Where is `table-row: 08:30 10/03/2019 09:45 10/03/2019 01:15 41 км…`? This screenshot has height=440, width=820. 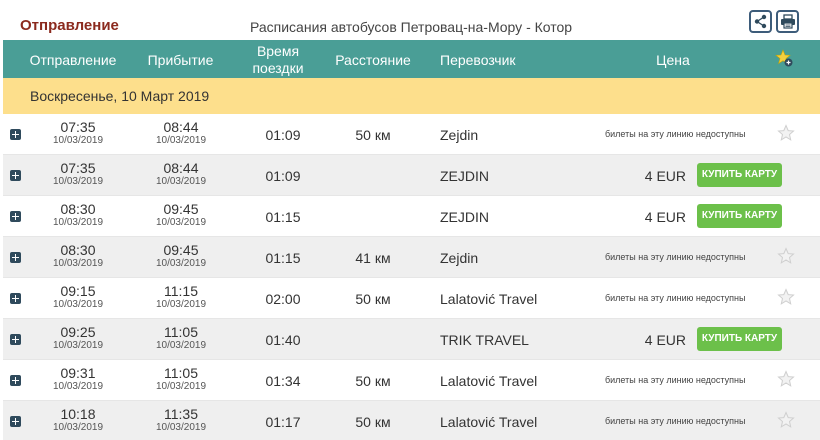
table-row: 08:30 10/03/2019 09:45 10/03/2019 01:15 41 км… is located at coordinates (411, 257).